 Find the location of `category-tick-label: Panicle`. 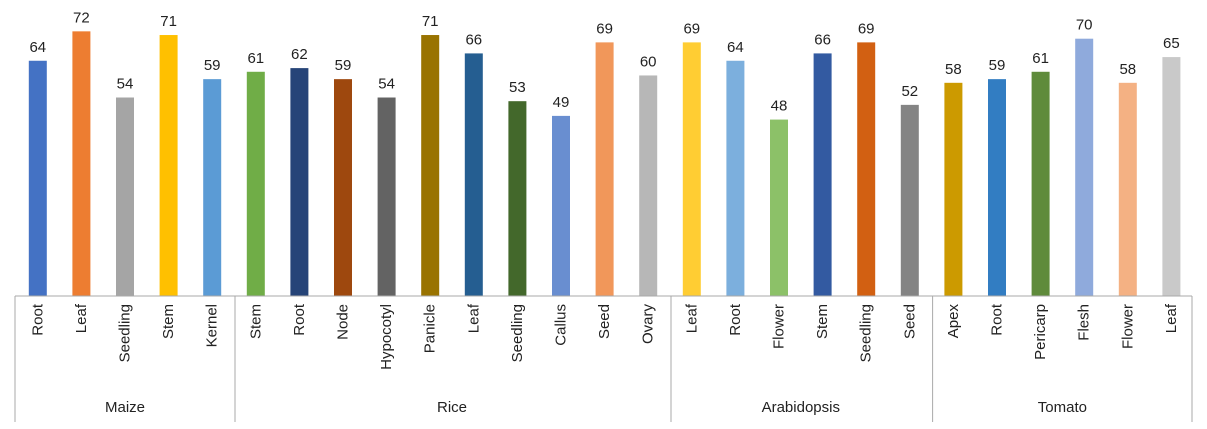

category-tick-label: Panicle is located at coordinates (430, 328).